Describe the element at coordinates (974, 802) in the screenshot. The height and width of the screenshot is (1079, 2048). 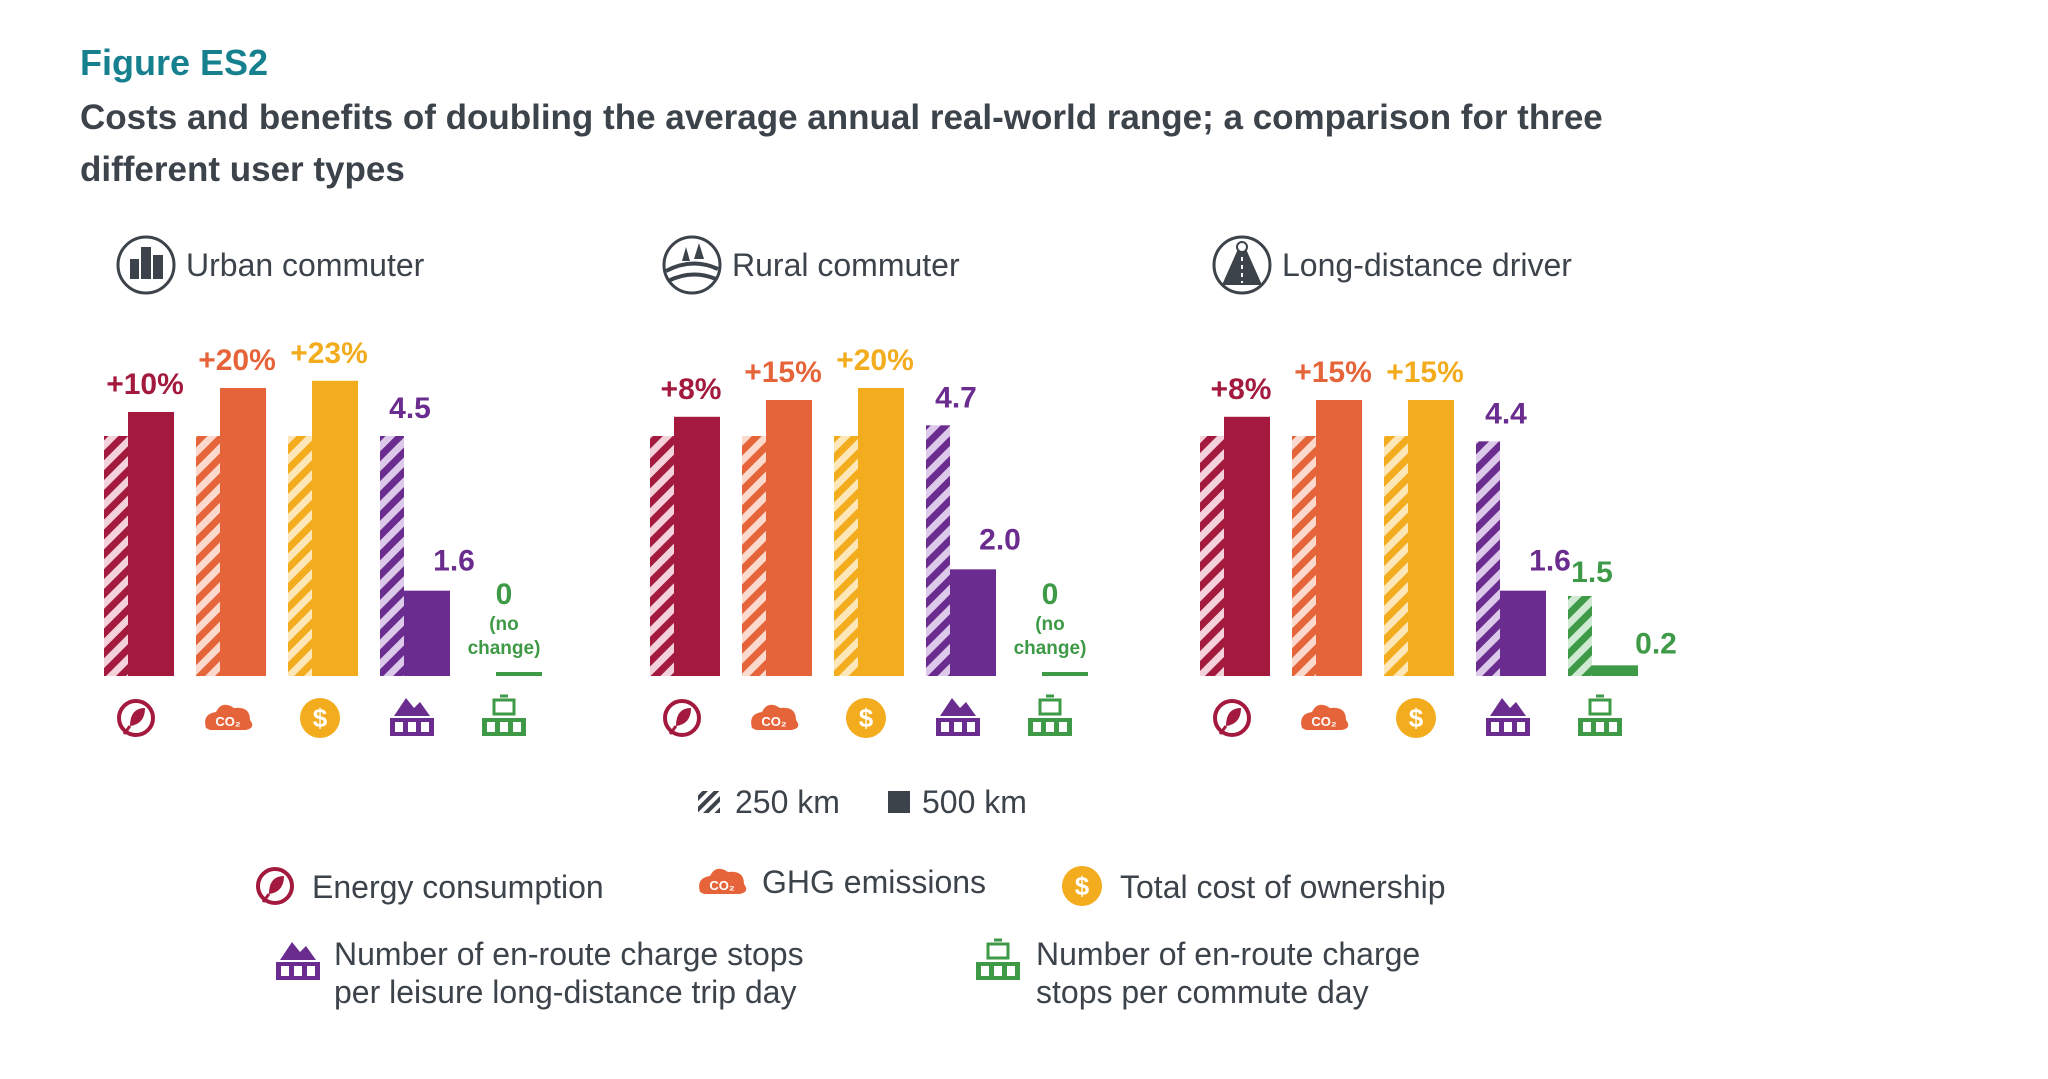
I see `legend-label-500km: 500 km` at that location.